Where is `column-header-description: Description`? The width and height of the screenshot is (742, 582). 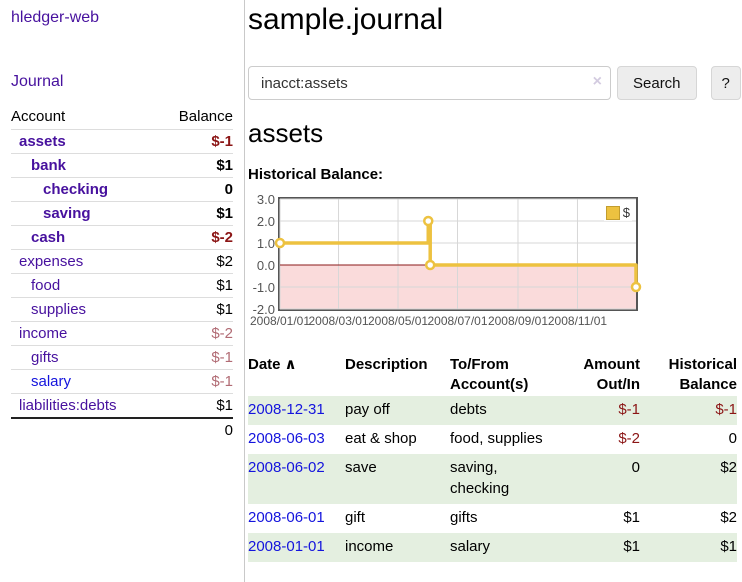 column-header-description: Description is located at coordinates (386, 364).